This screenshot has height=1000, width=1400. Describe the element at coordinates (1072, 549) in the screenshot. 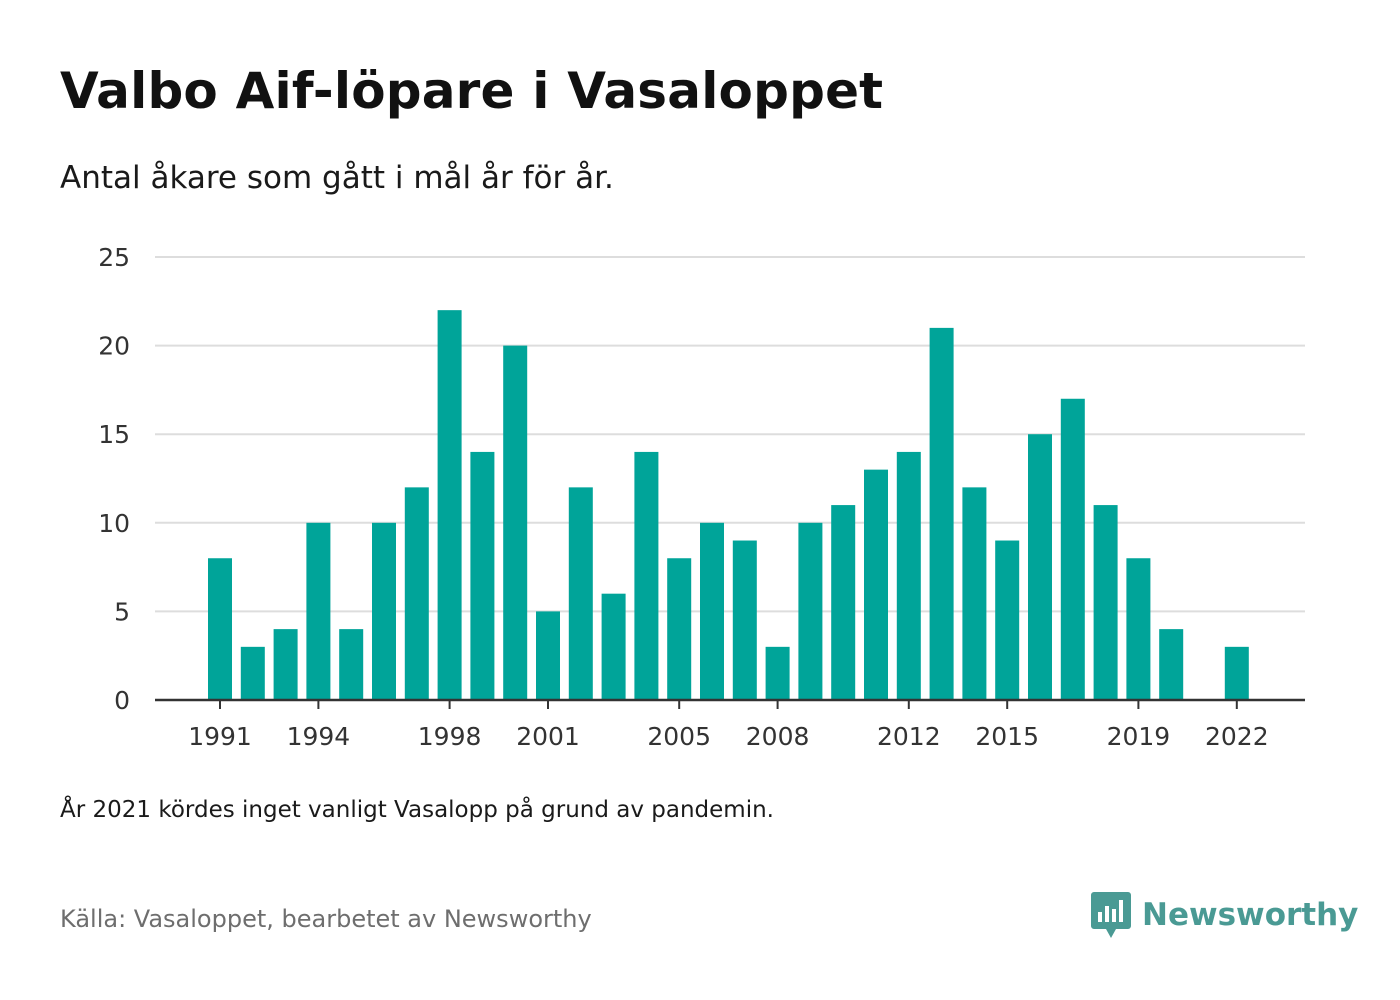

I see `bar-2017` at that location.